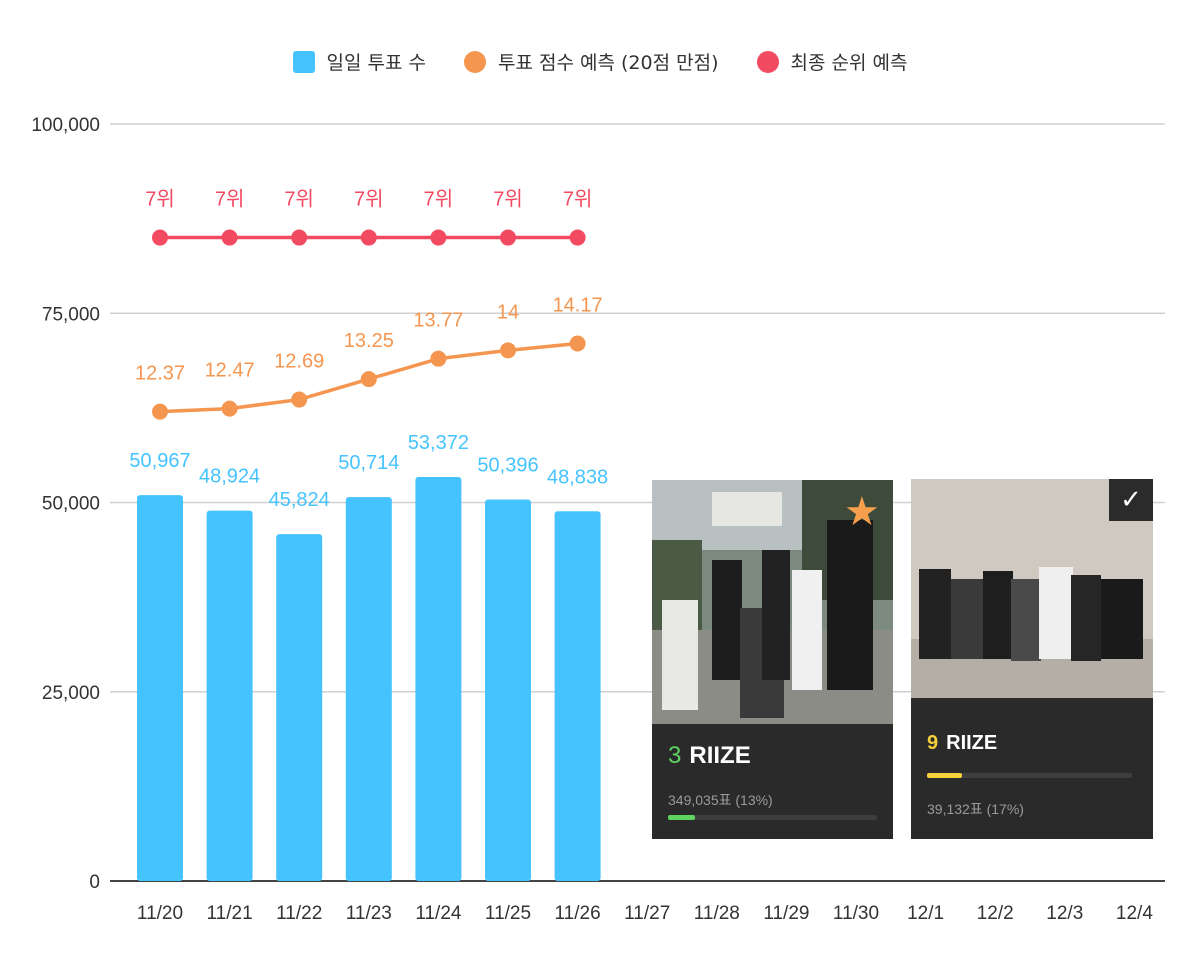 This screenshot has width=1200, height=960. I want to click on x-tick-label: 11/21, so click(230, 913).